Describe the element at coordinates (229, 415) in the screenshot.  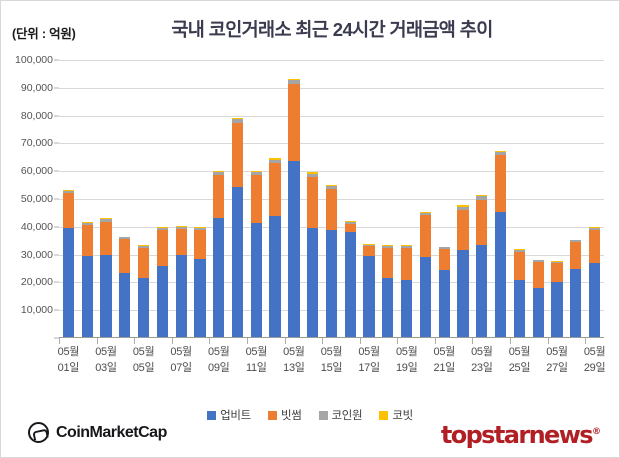
I see `legend-item-0: 업비트` at that location.